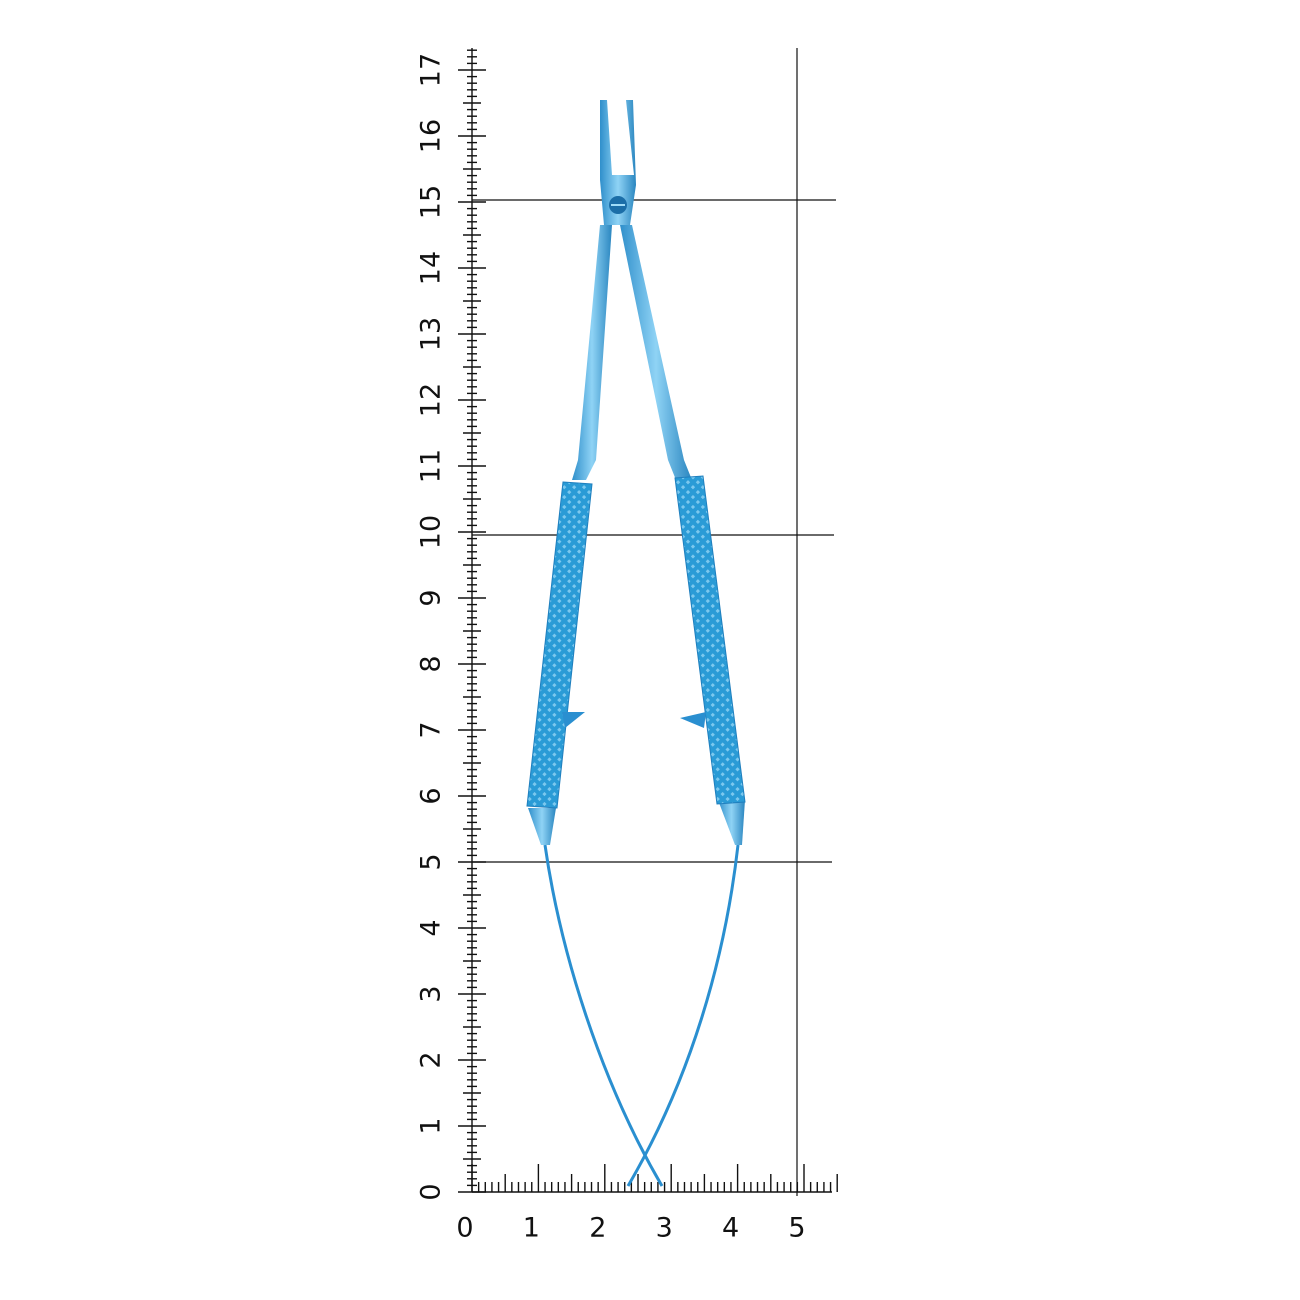 This screenshot has height=1300, width=1300. What do you see at coordinates (431, 927) in the screenshot?
I see `vertical-scale-label: 4` at bounding box center [431, 927].